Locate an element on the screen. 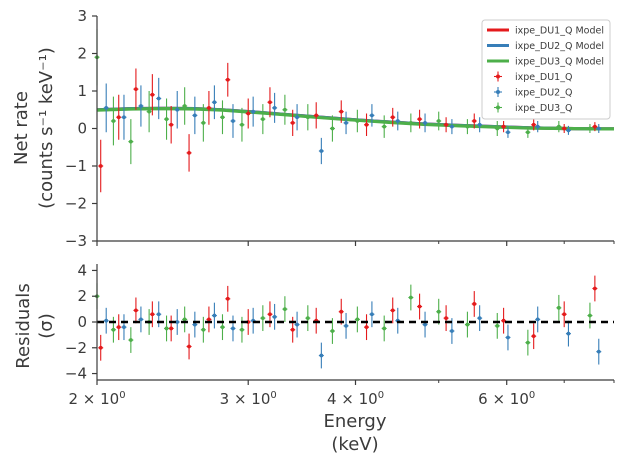 The width and height of the screenshot is (623, 464). rate-ylabel-line1: Net rate is located at coordinates (21, 128).